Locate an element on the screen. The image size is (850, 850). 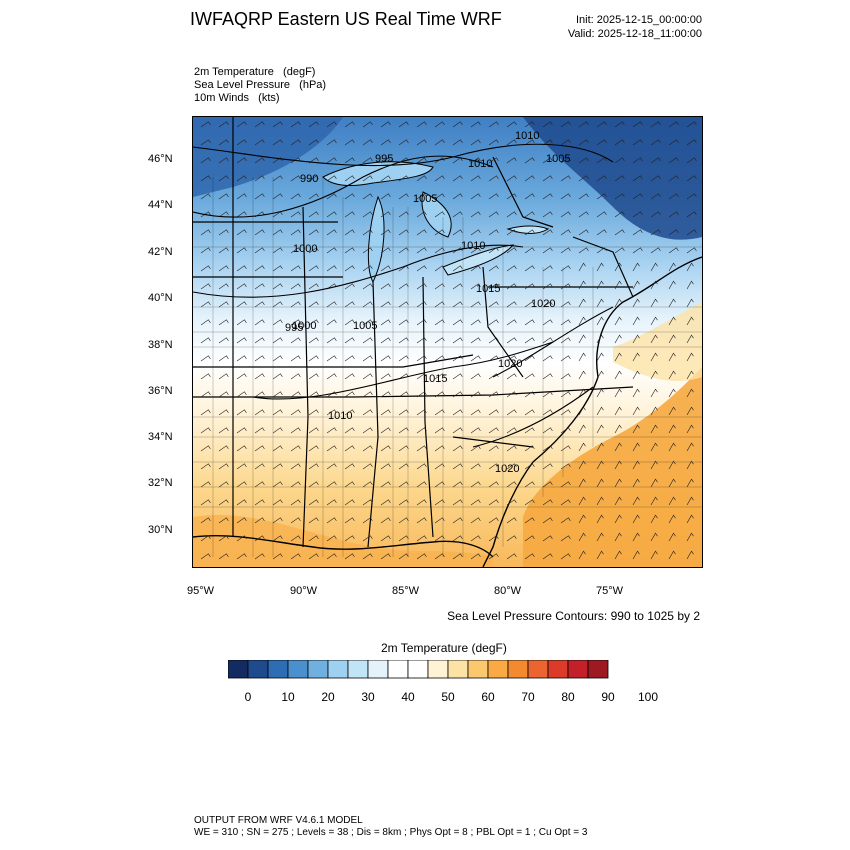
lat-tick-44: 44°N is located at coordinates (160, 205).